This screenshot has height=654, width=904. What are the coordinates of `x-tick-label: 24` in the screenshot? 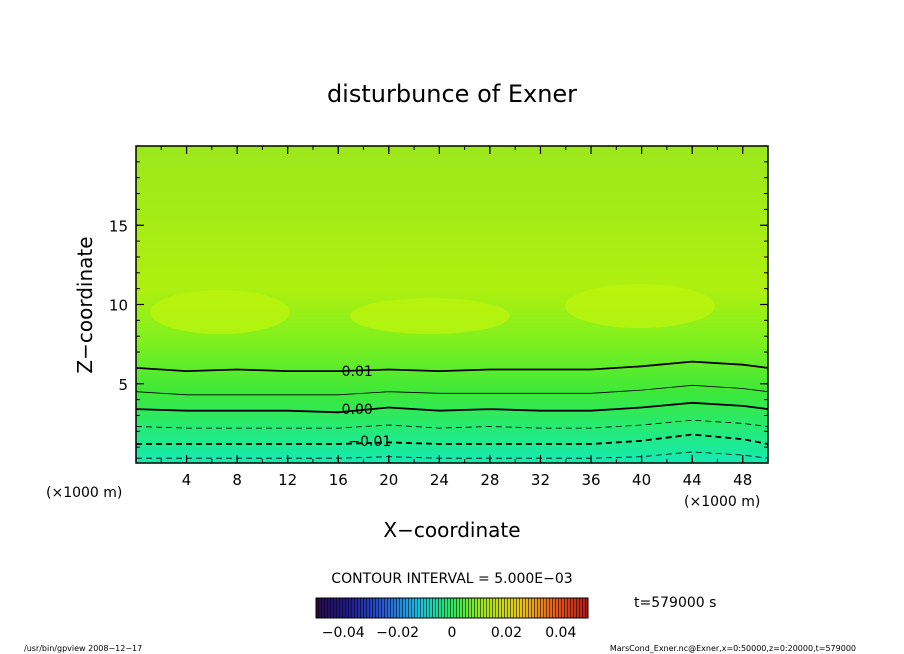 It's located at (439, 480).